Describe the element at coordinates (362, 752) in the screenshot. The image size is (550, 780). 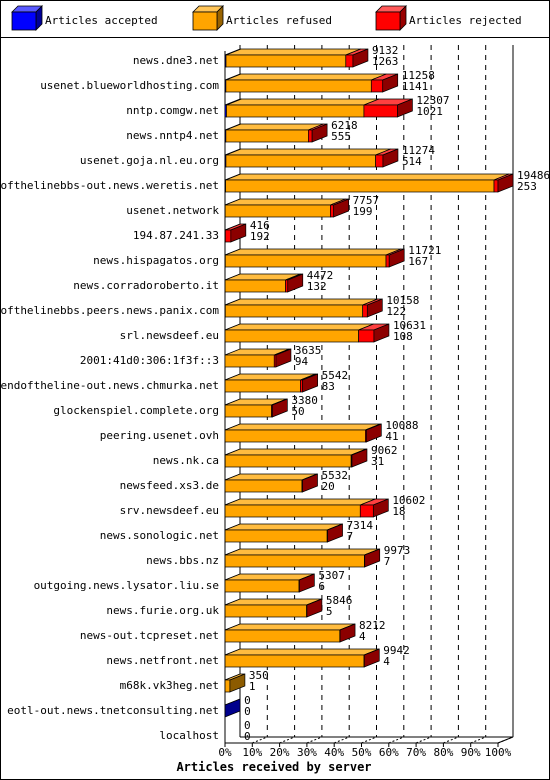
I see `x-tick-label: 50%` at that location.